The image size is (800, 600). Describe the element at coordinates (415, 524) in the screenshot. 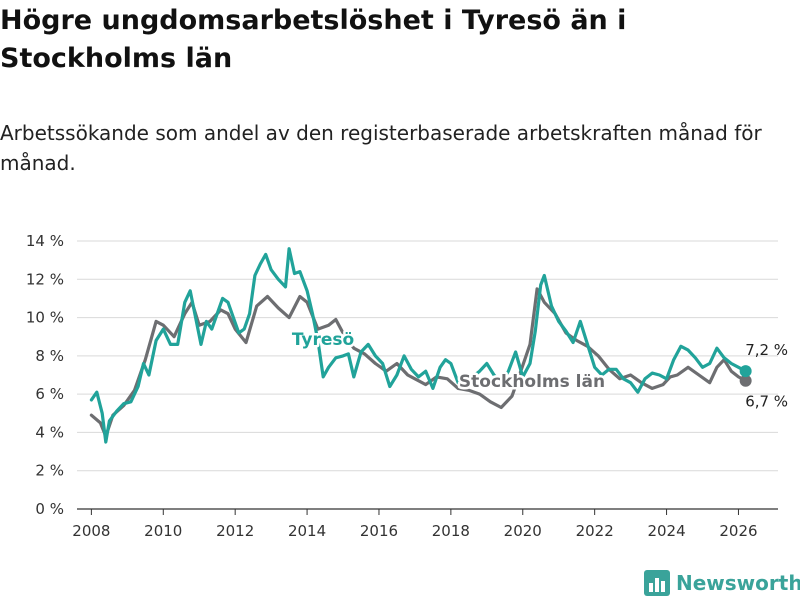

I see `x-axis: 2008 2010 2012 2014 2016 2018 2020 2022 2024 2026` at that location.